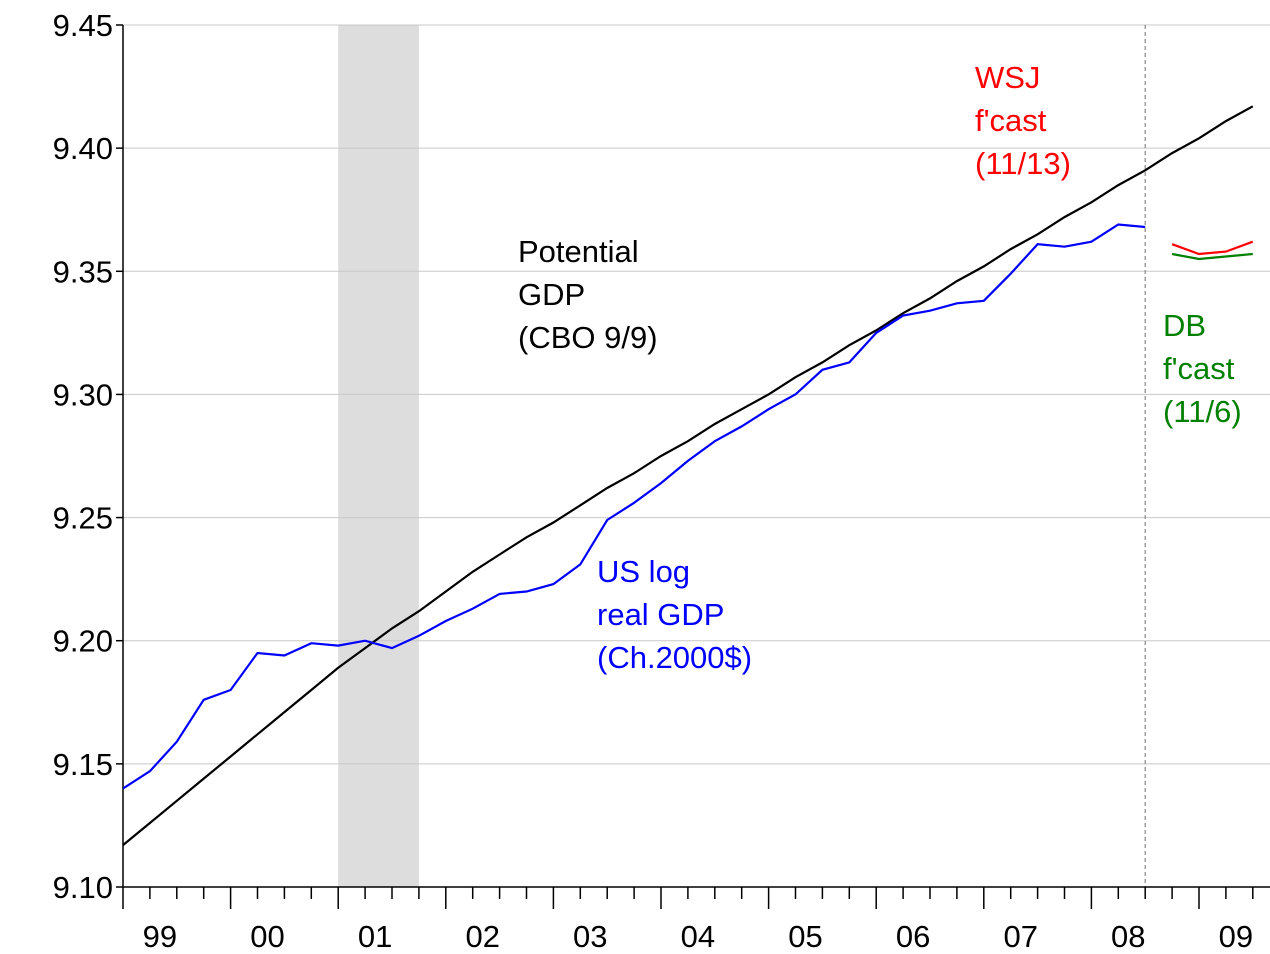  Describe the element at coordinates (267, 936) in the screenshot. I see `x-tick-label: 00` at that location.